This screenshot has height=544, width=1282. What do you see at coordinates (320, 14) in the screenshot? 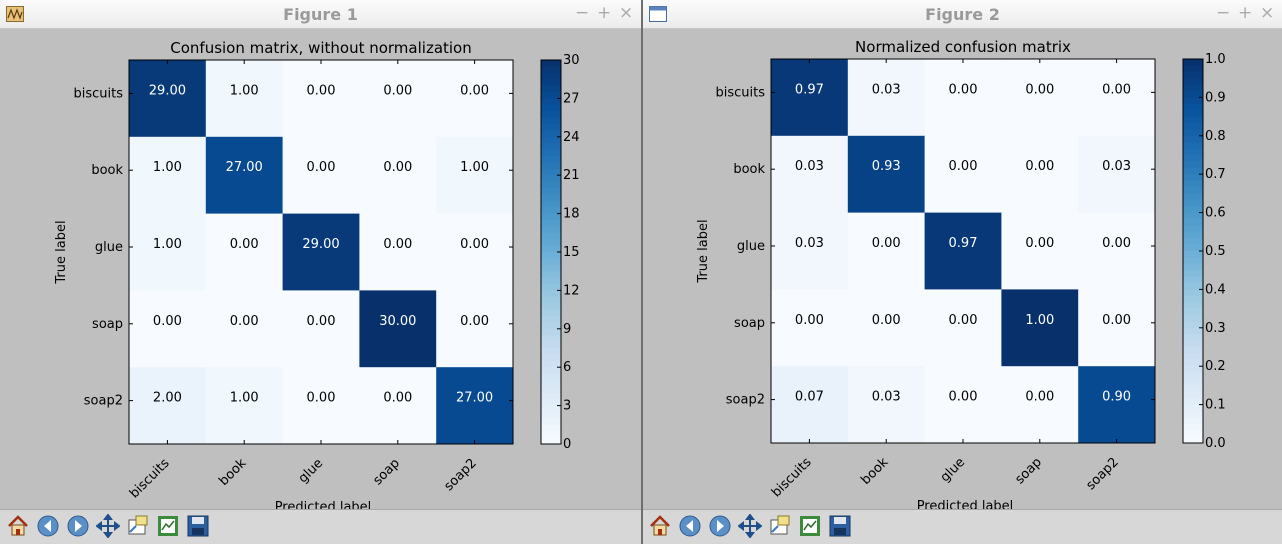
I see `title-bar: Figure 1 − + ×` at bounding box center [320, 14].